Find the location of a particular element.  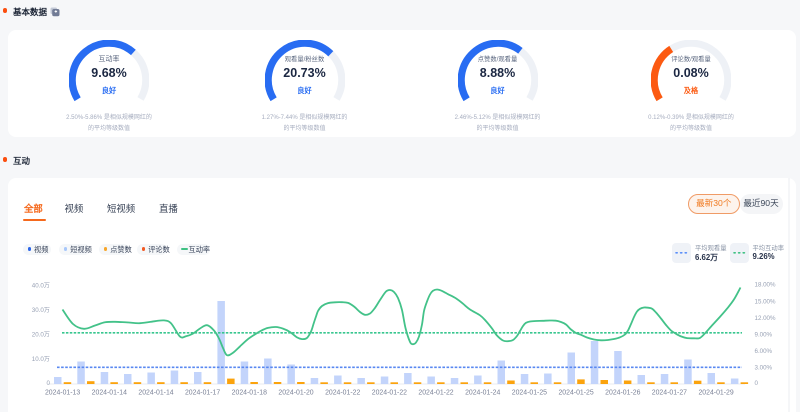

svg-text: 20.0万 is located at coordinates (41, 335).